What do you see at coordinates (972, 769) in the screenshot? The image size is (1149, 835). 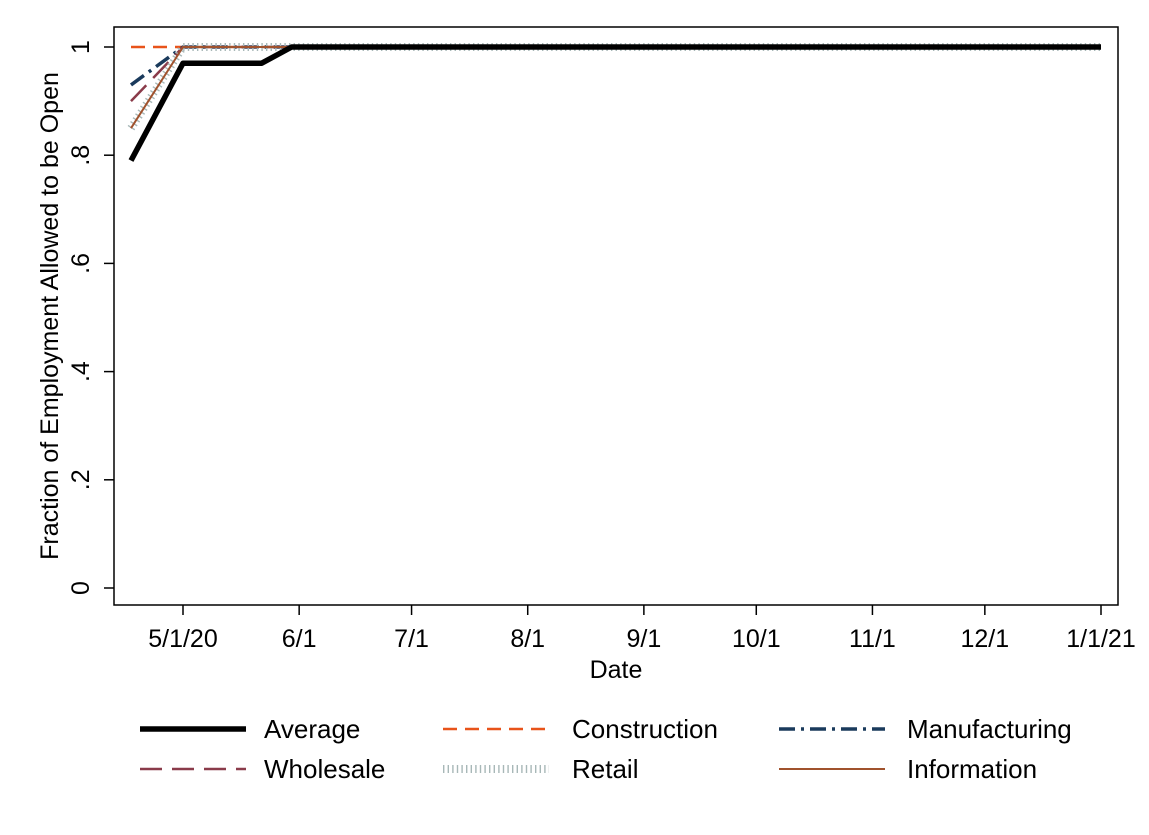 I see `legend-label-information: Information` at bounding box center [972, 769].